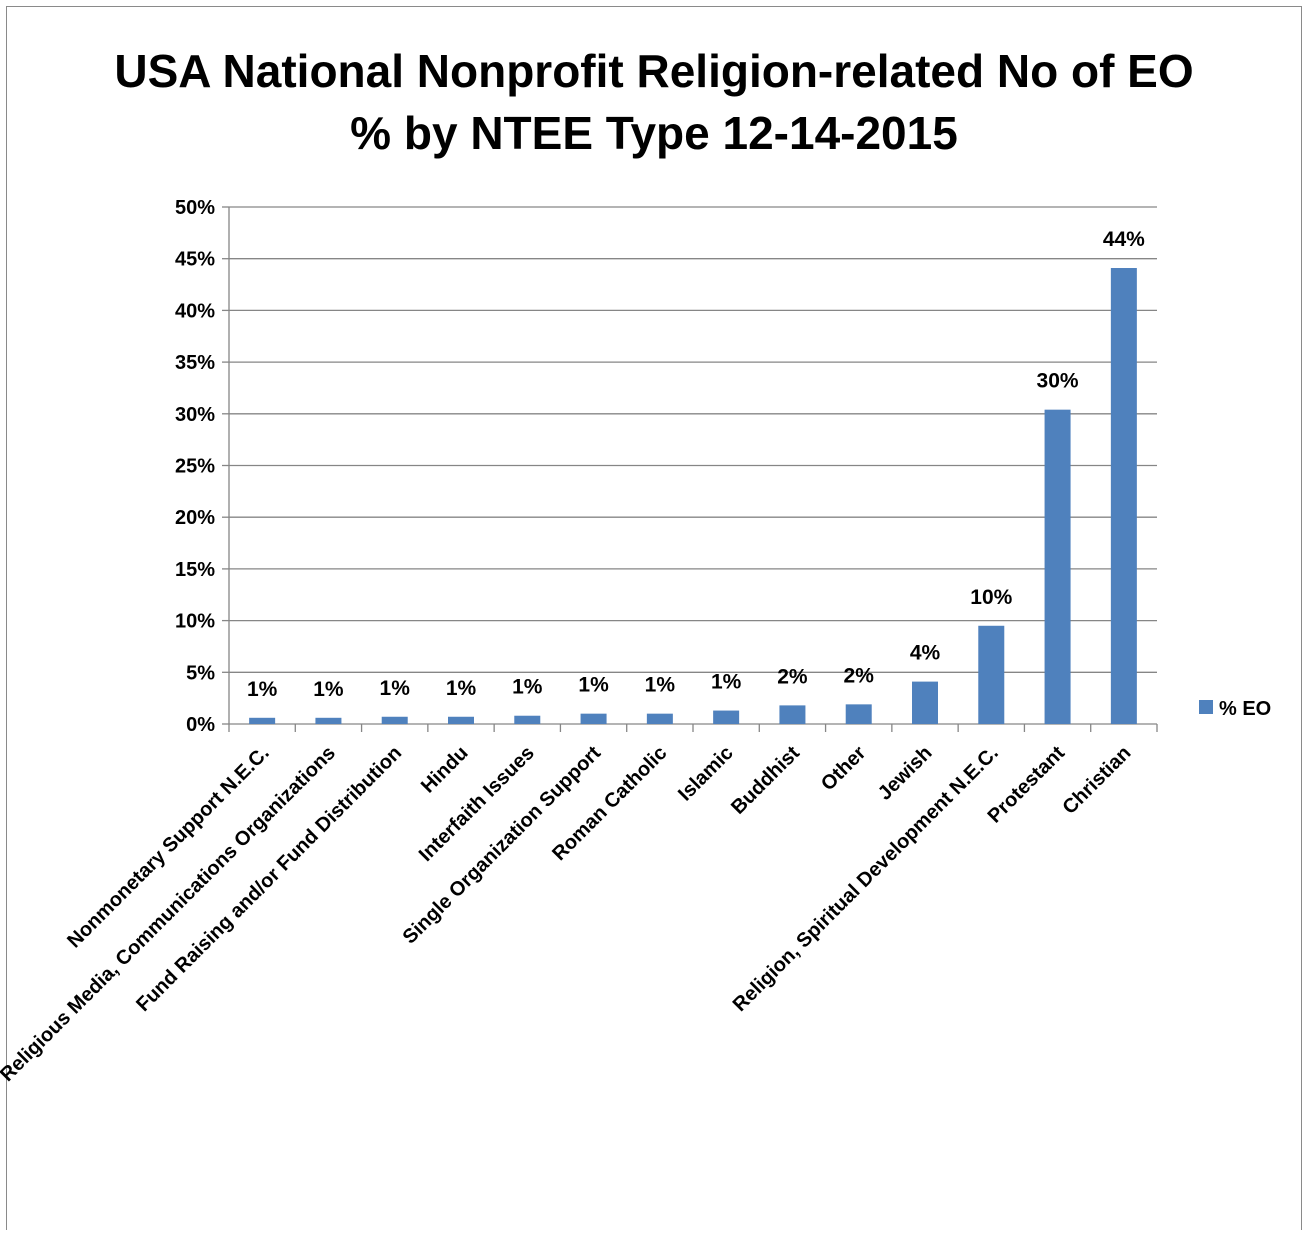 The width and height of the screenshot is (1308, 1236). I want to click on data-label: 30%, so click(1058, 381).